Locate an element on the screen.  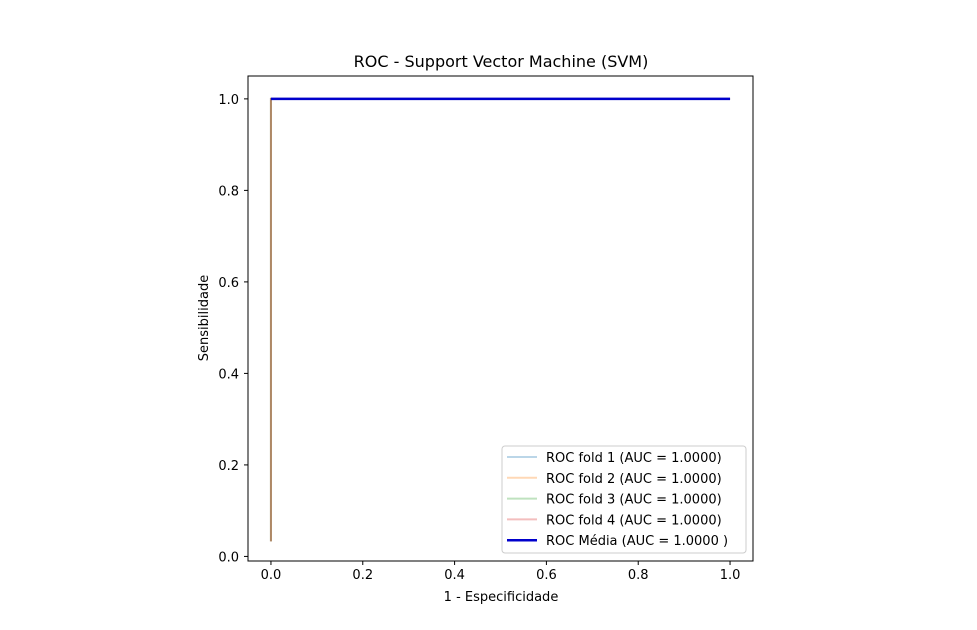
legend-label-5: ROC Média (AUC = 1.0000 ) is located at coordinates (637, 541).